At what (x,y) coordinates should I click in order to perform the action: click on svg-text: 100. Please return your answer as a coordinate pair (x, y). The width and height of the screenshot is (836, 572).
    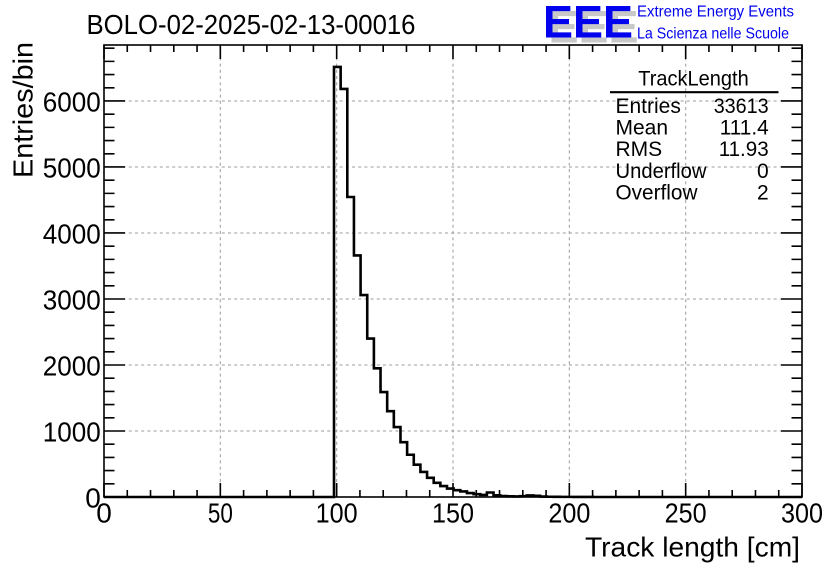
    Looking at the image, I should click on (337, 513).